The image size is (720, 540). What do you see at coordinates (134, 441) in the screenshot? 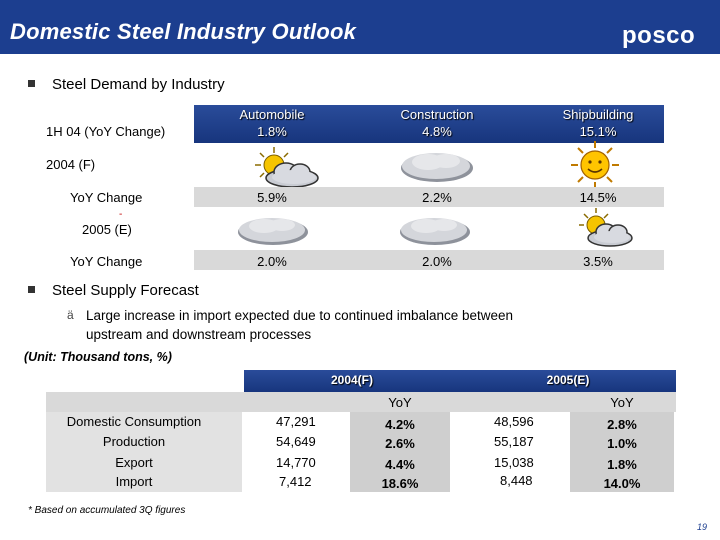
I see `row-label: Production` at bounding box center [134, 441].